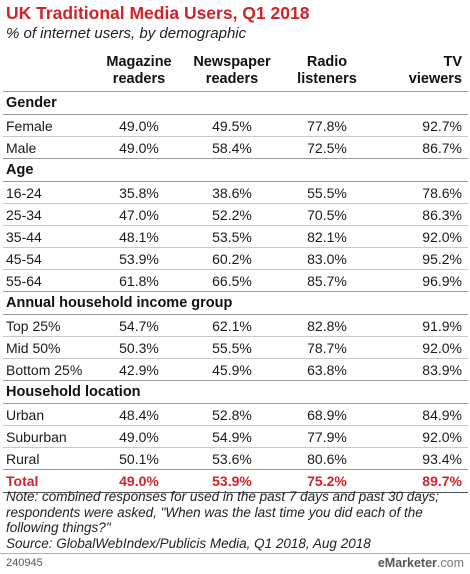 The width and height of the screenshot is (470, 574). I want to click on table-row: Top 25% 54.7% 62.1% 82.8% 91.9%, so click(235, 325).